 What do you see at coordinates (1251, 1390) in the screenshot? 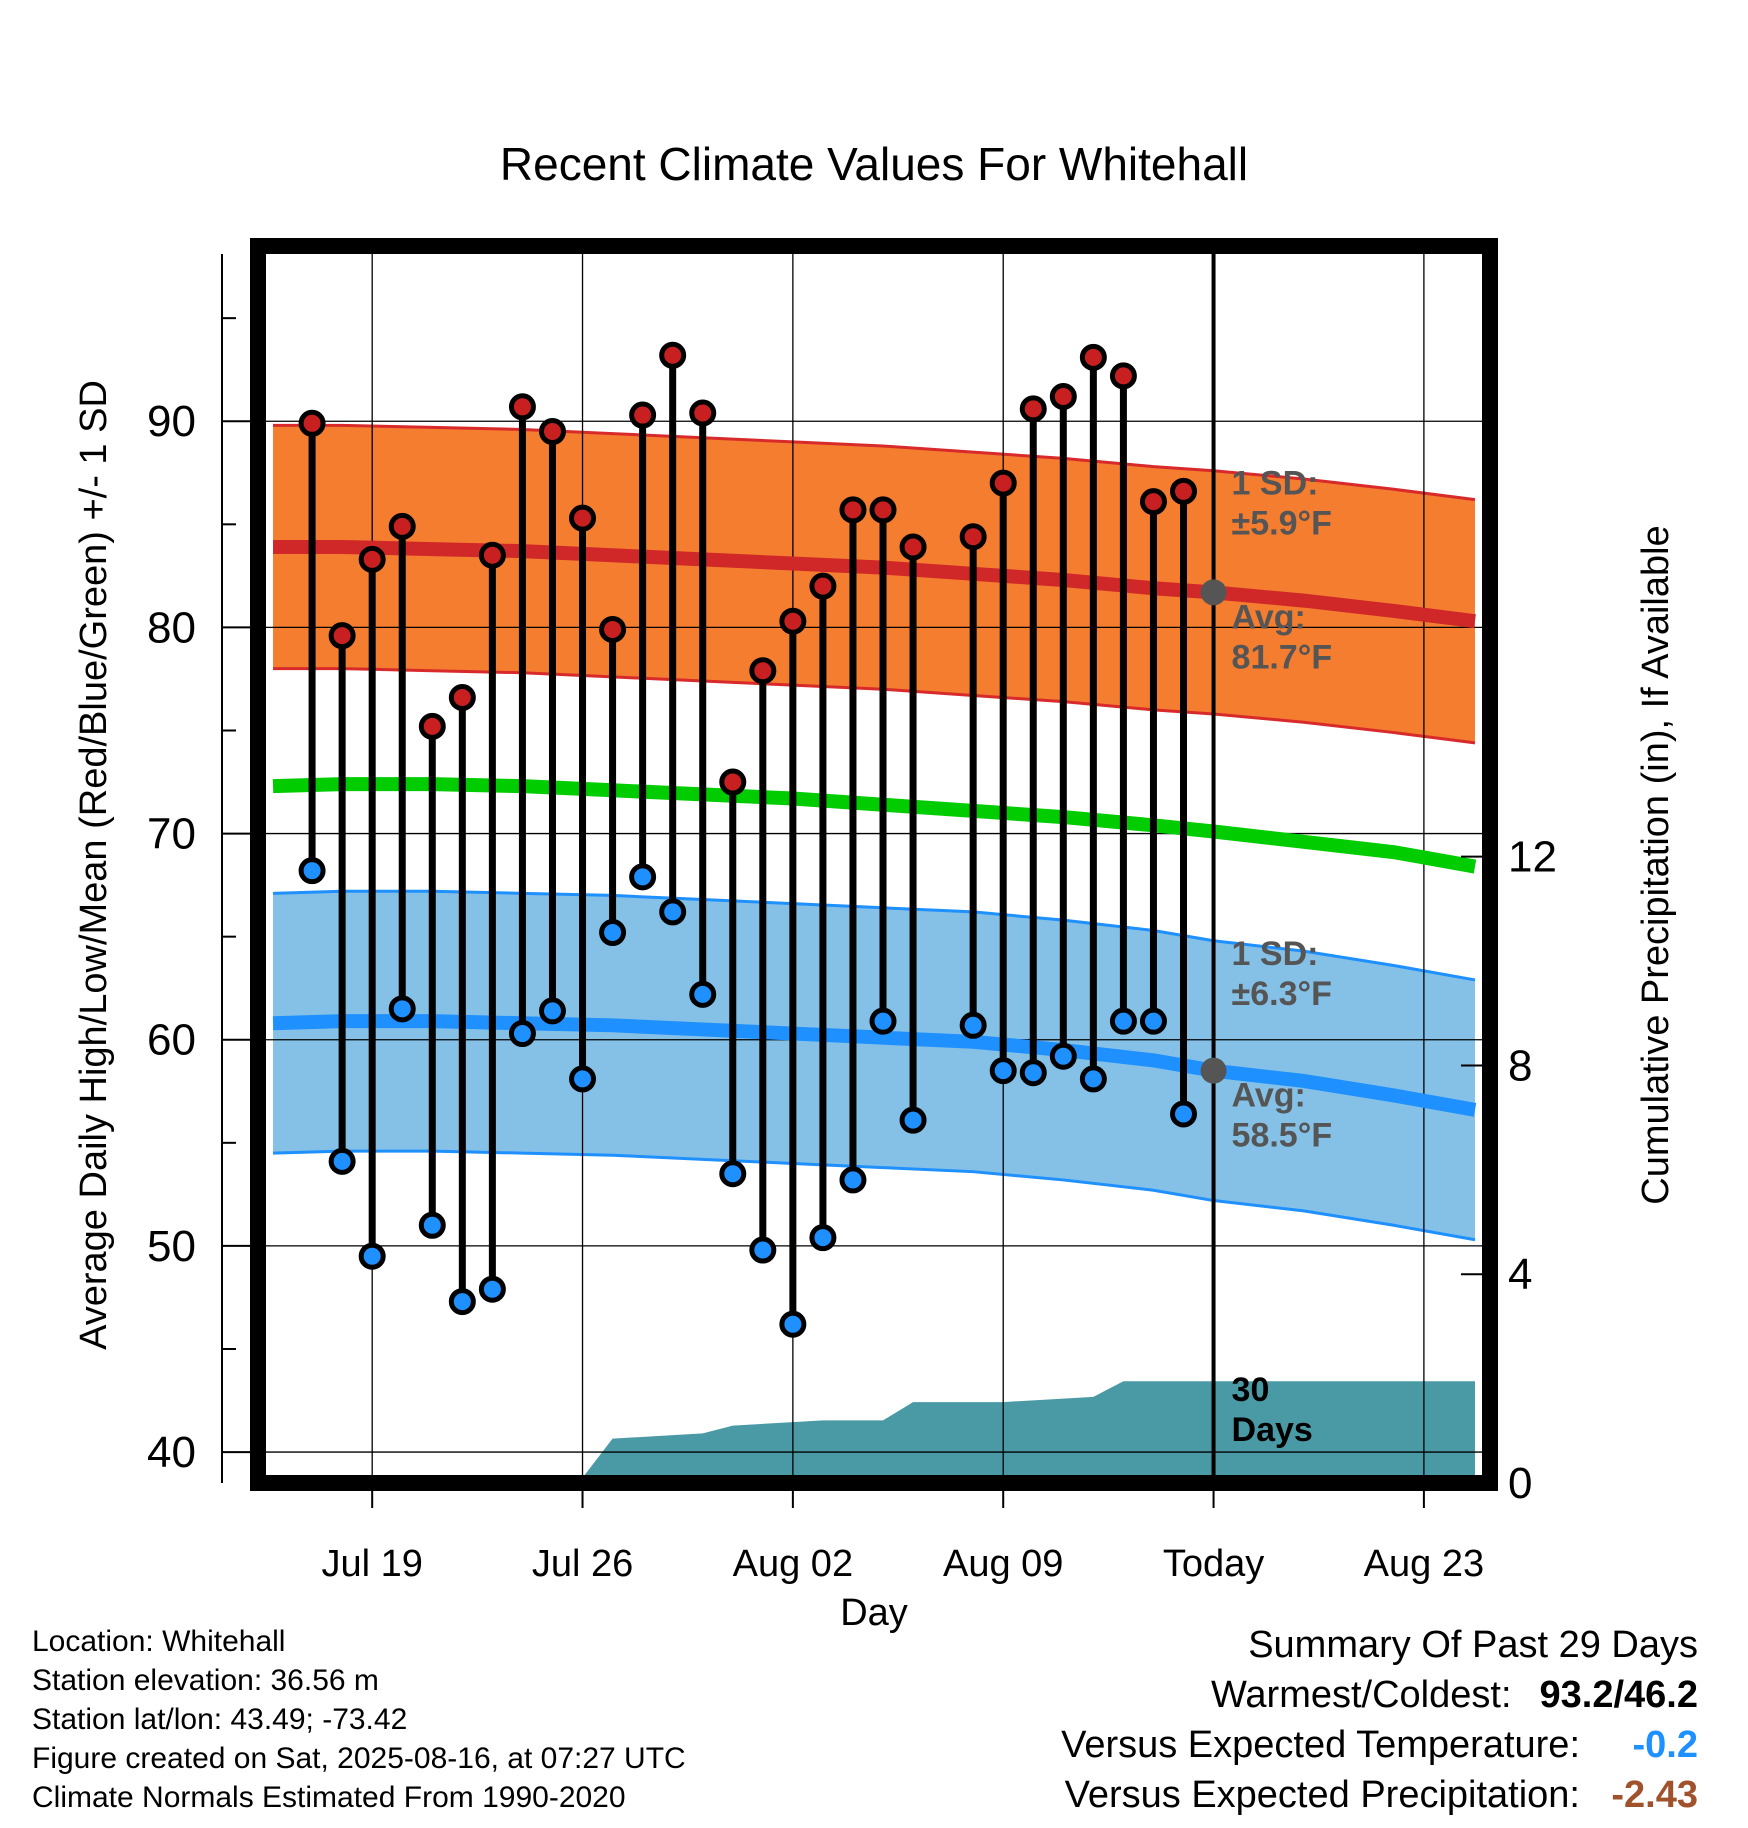
I see `precip-days-annotation: 30` at bounding box center [1251, 1390].